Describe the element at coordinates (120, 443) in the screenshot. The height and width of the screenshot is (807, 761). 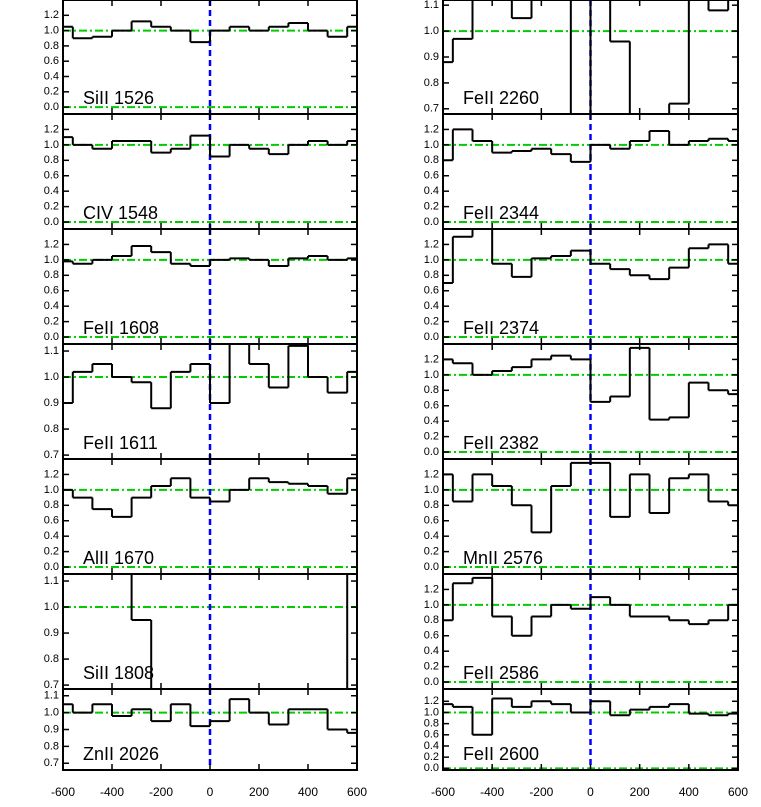
I see `panel-label: FeII 1611` at that location.